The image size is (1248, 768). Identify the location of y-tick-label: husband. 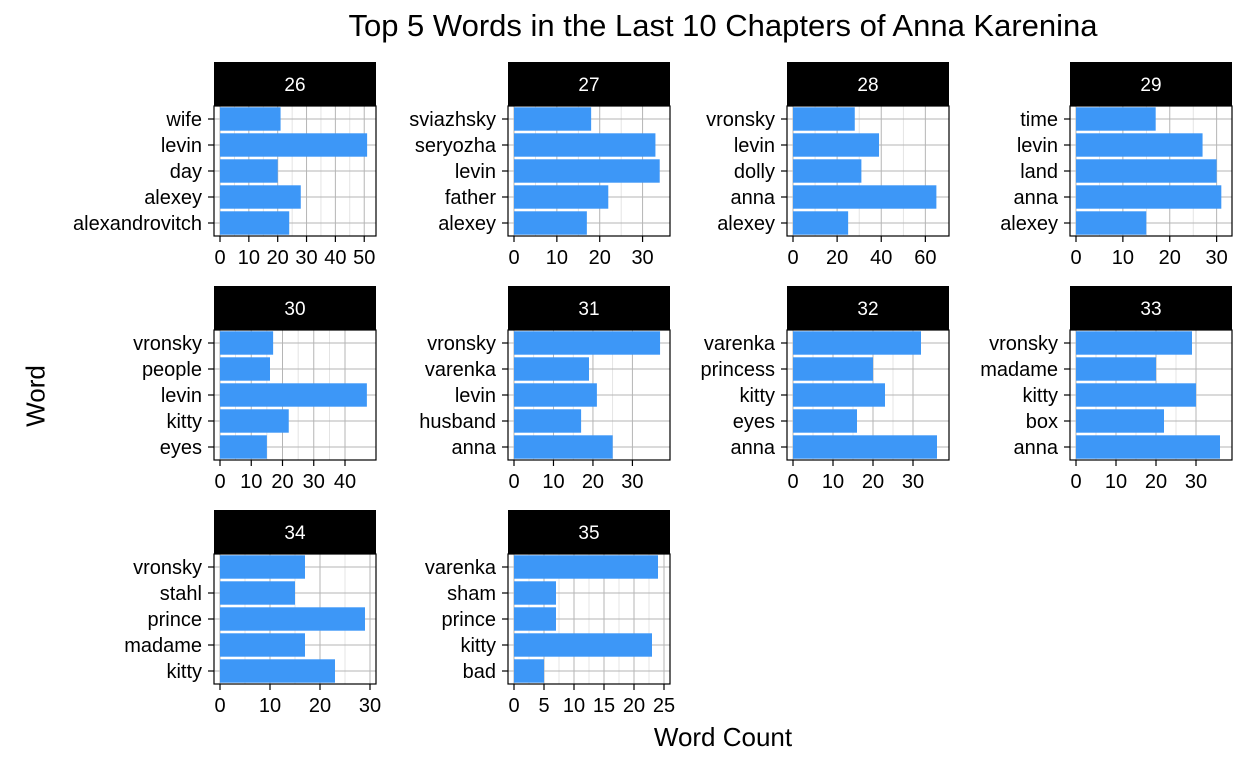
(457, 422).